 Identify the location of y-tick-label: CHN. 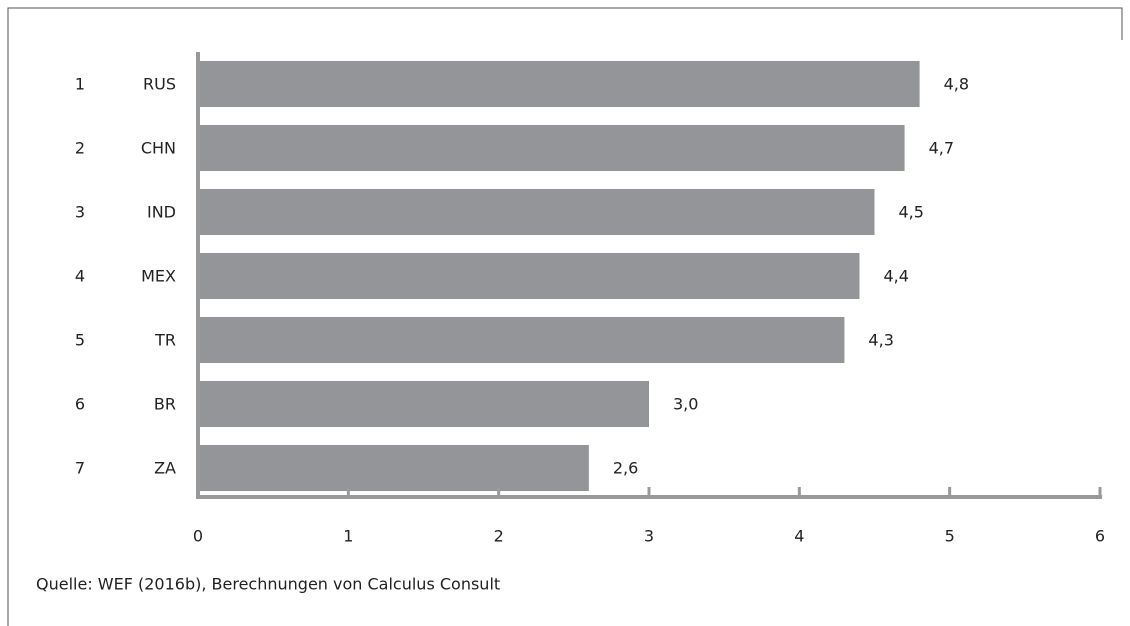
(158, 148).